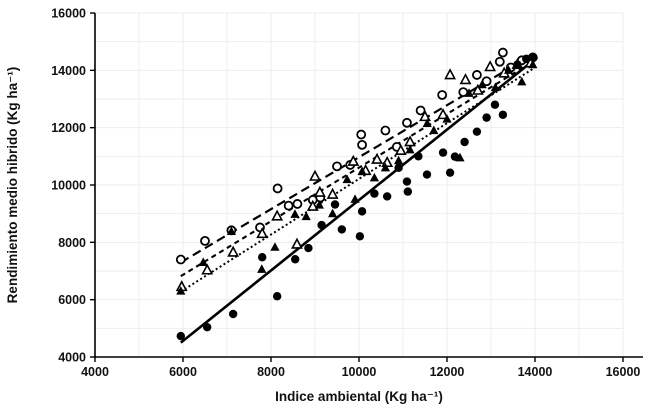 The image size is (657, 417). I want to click on y-tick-label: 14000, so click(68, 71).